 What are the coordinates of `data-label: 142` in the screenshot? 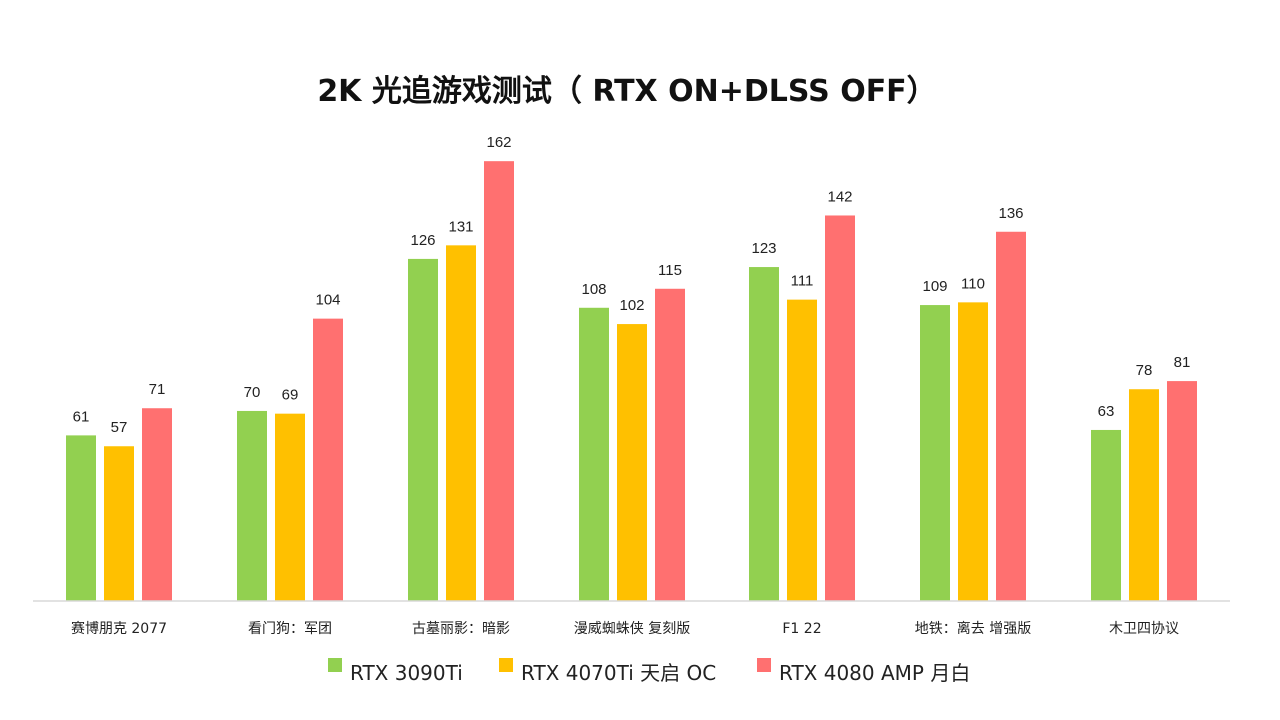 It's located at (839, 196).